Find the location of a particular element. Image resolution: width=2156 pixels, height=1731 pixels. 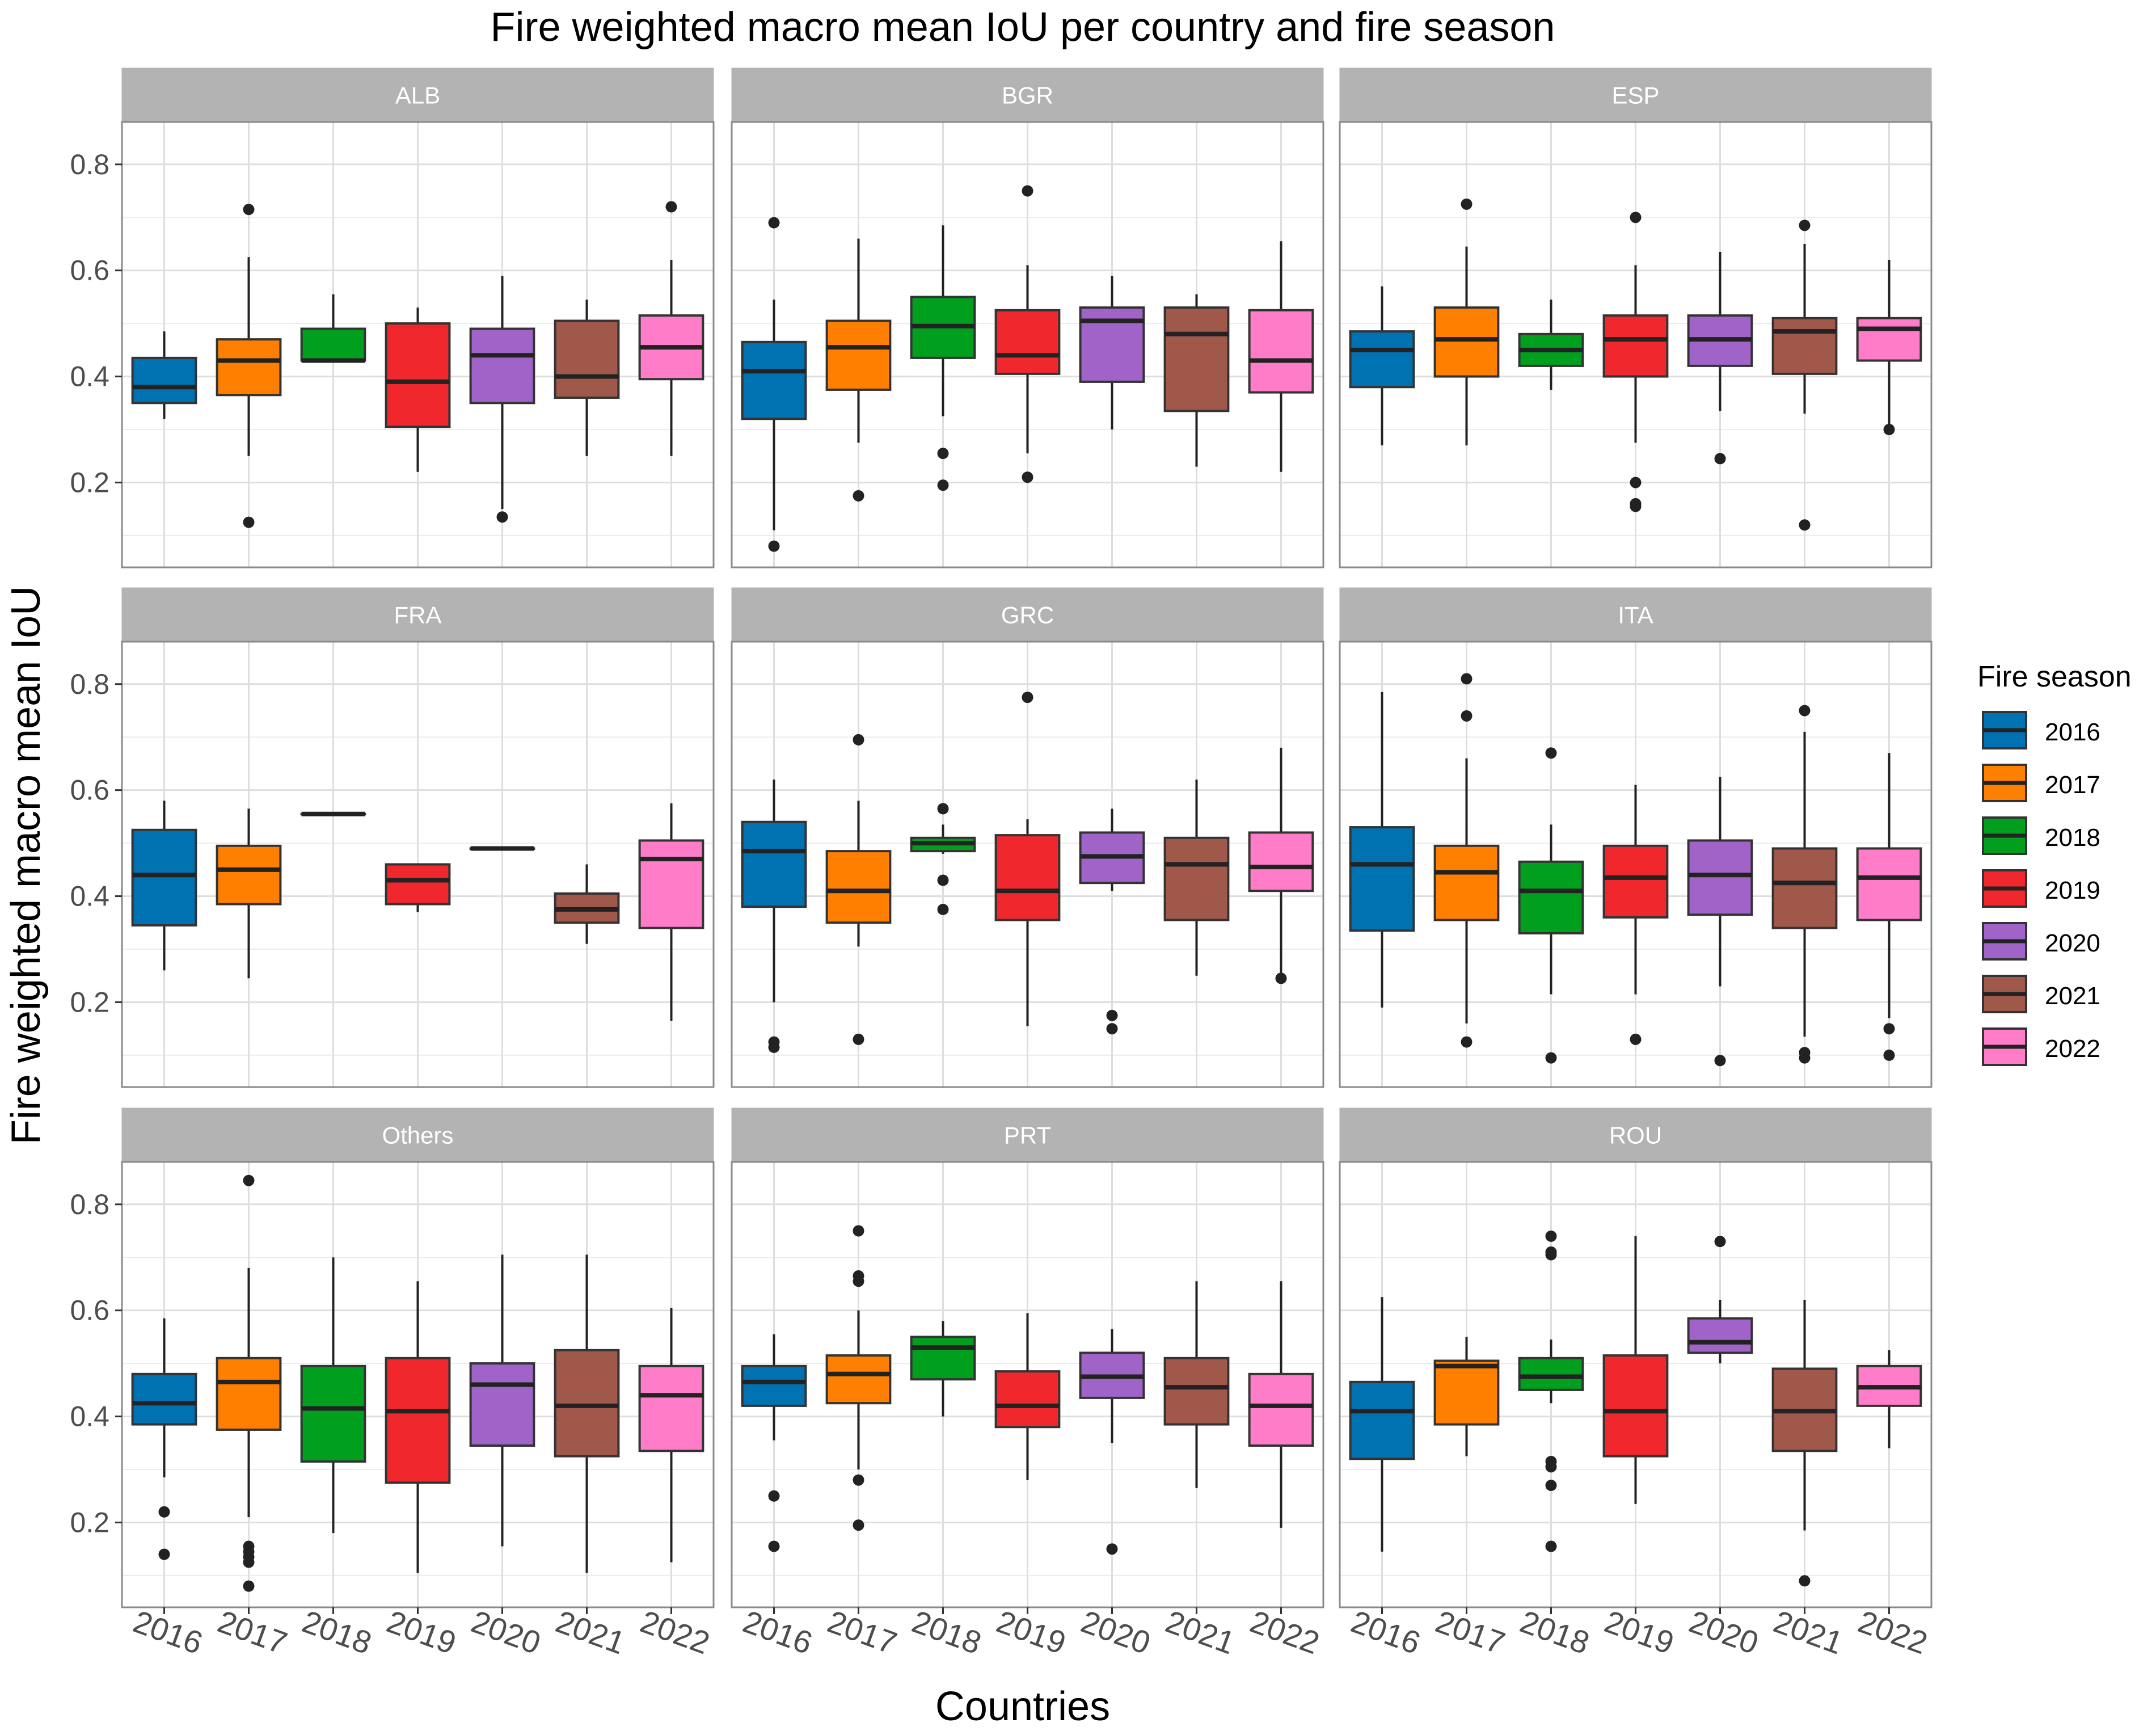

box-others-2018 is located at coordinates (333, 1395).